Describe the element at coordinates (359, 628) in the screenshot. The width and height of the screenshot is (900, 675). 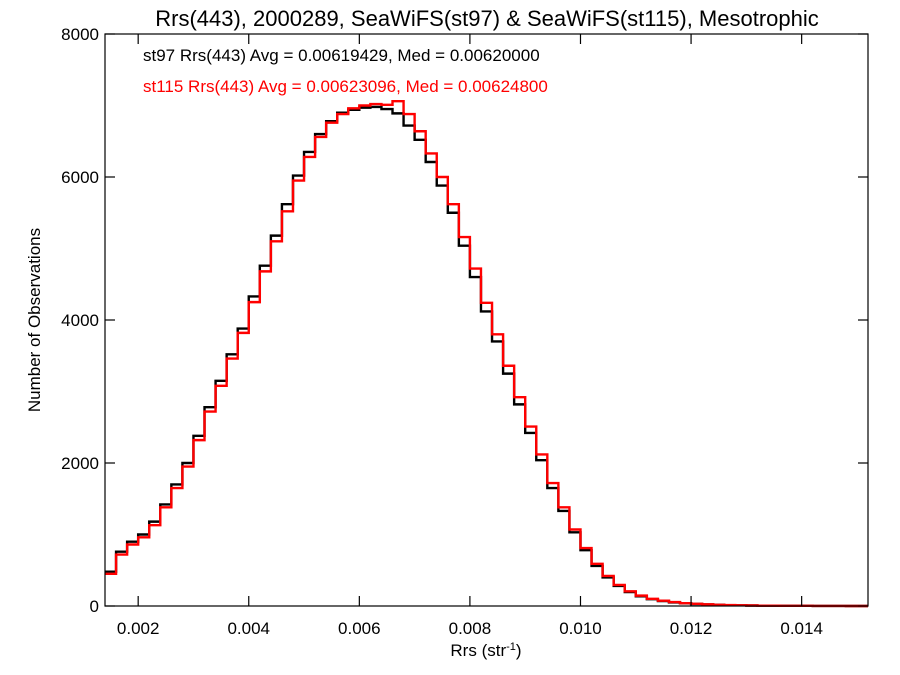
I see `x-tick-label: 0.006` at that location.